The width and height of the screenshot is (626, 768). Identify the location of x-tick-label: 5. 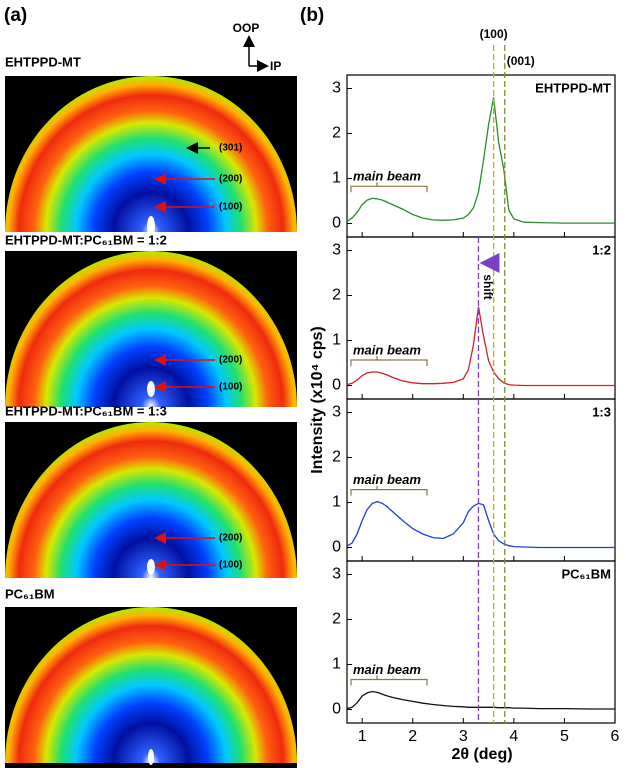
(564, 736).